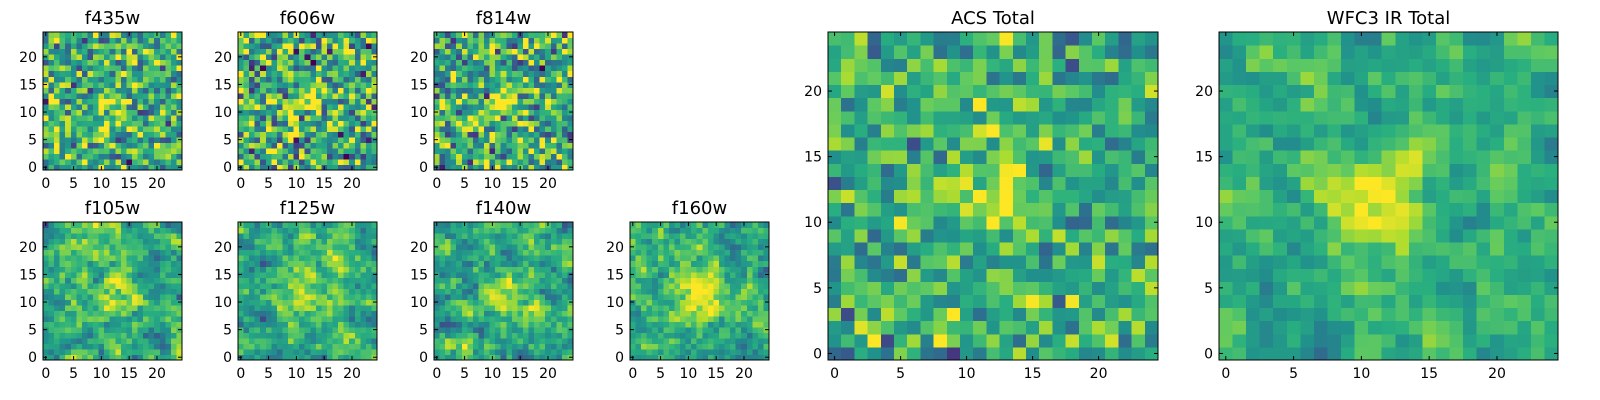 This screenshot has width=1600, height=400. I want to click on panel-title: f105w, so click(112, 208).